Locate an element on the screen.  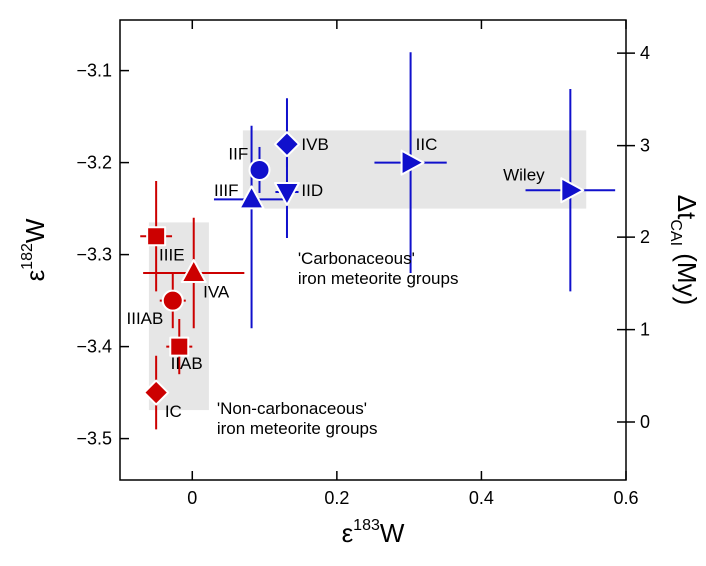
marker-iiiab is located at coordinates (172, 300).